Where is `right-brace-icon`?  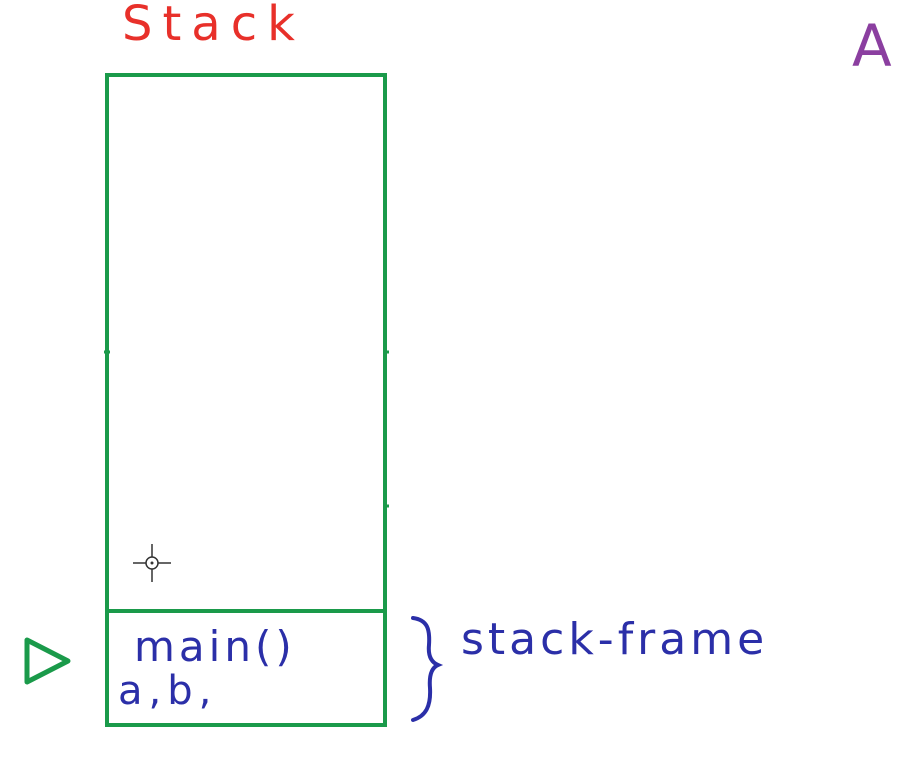
right-brace-icon is located at coordinates (427, 669).